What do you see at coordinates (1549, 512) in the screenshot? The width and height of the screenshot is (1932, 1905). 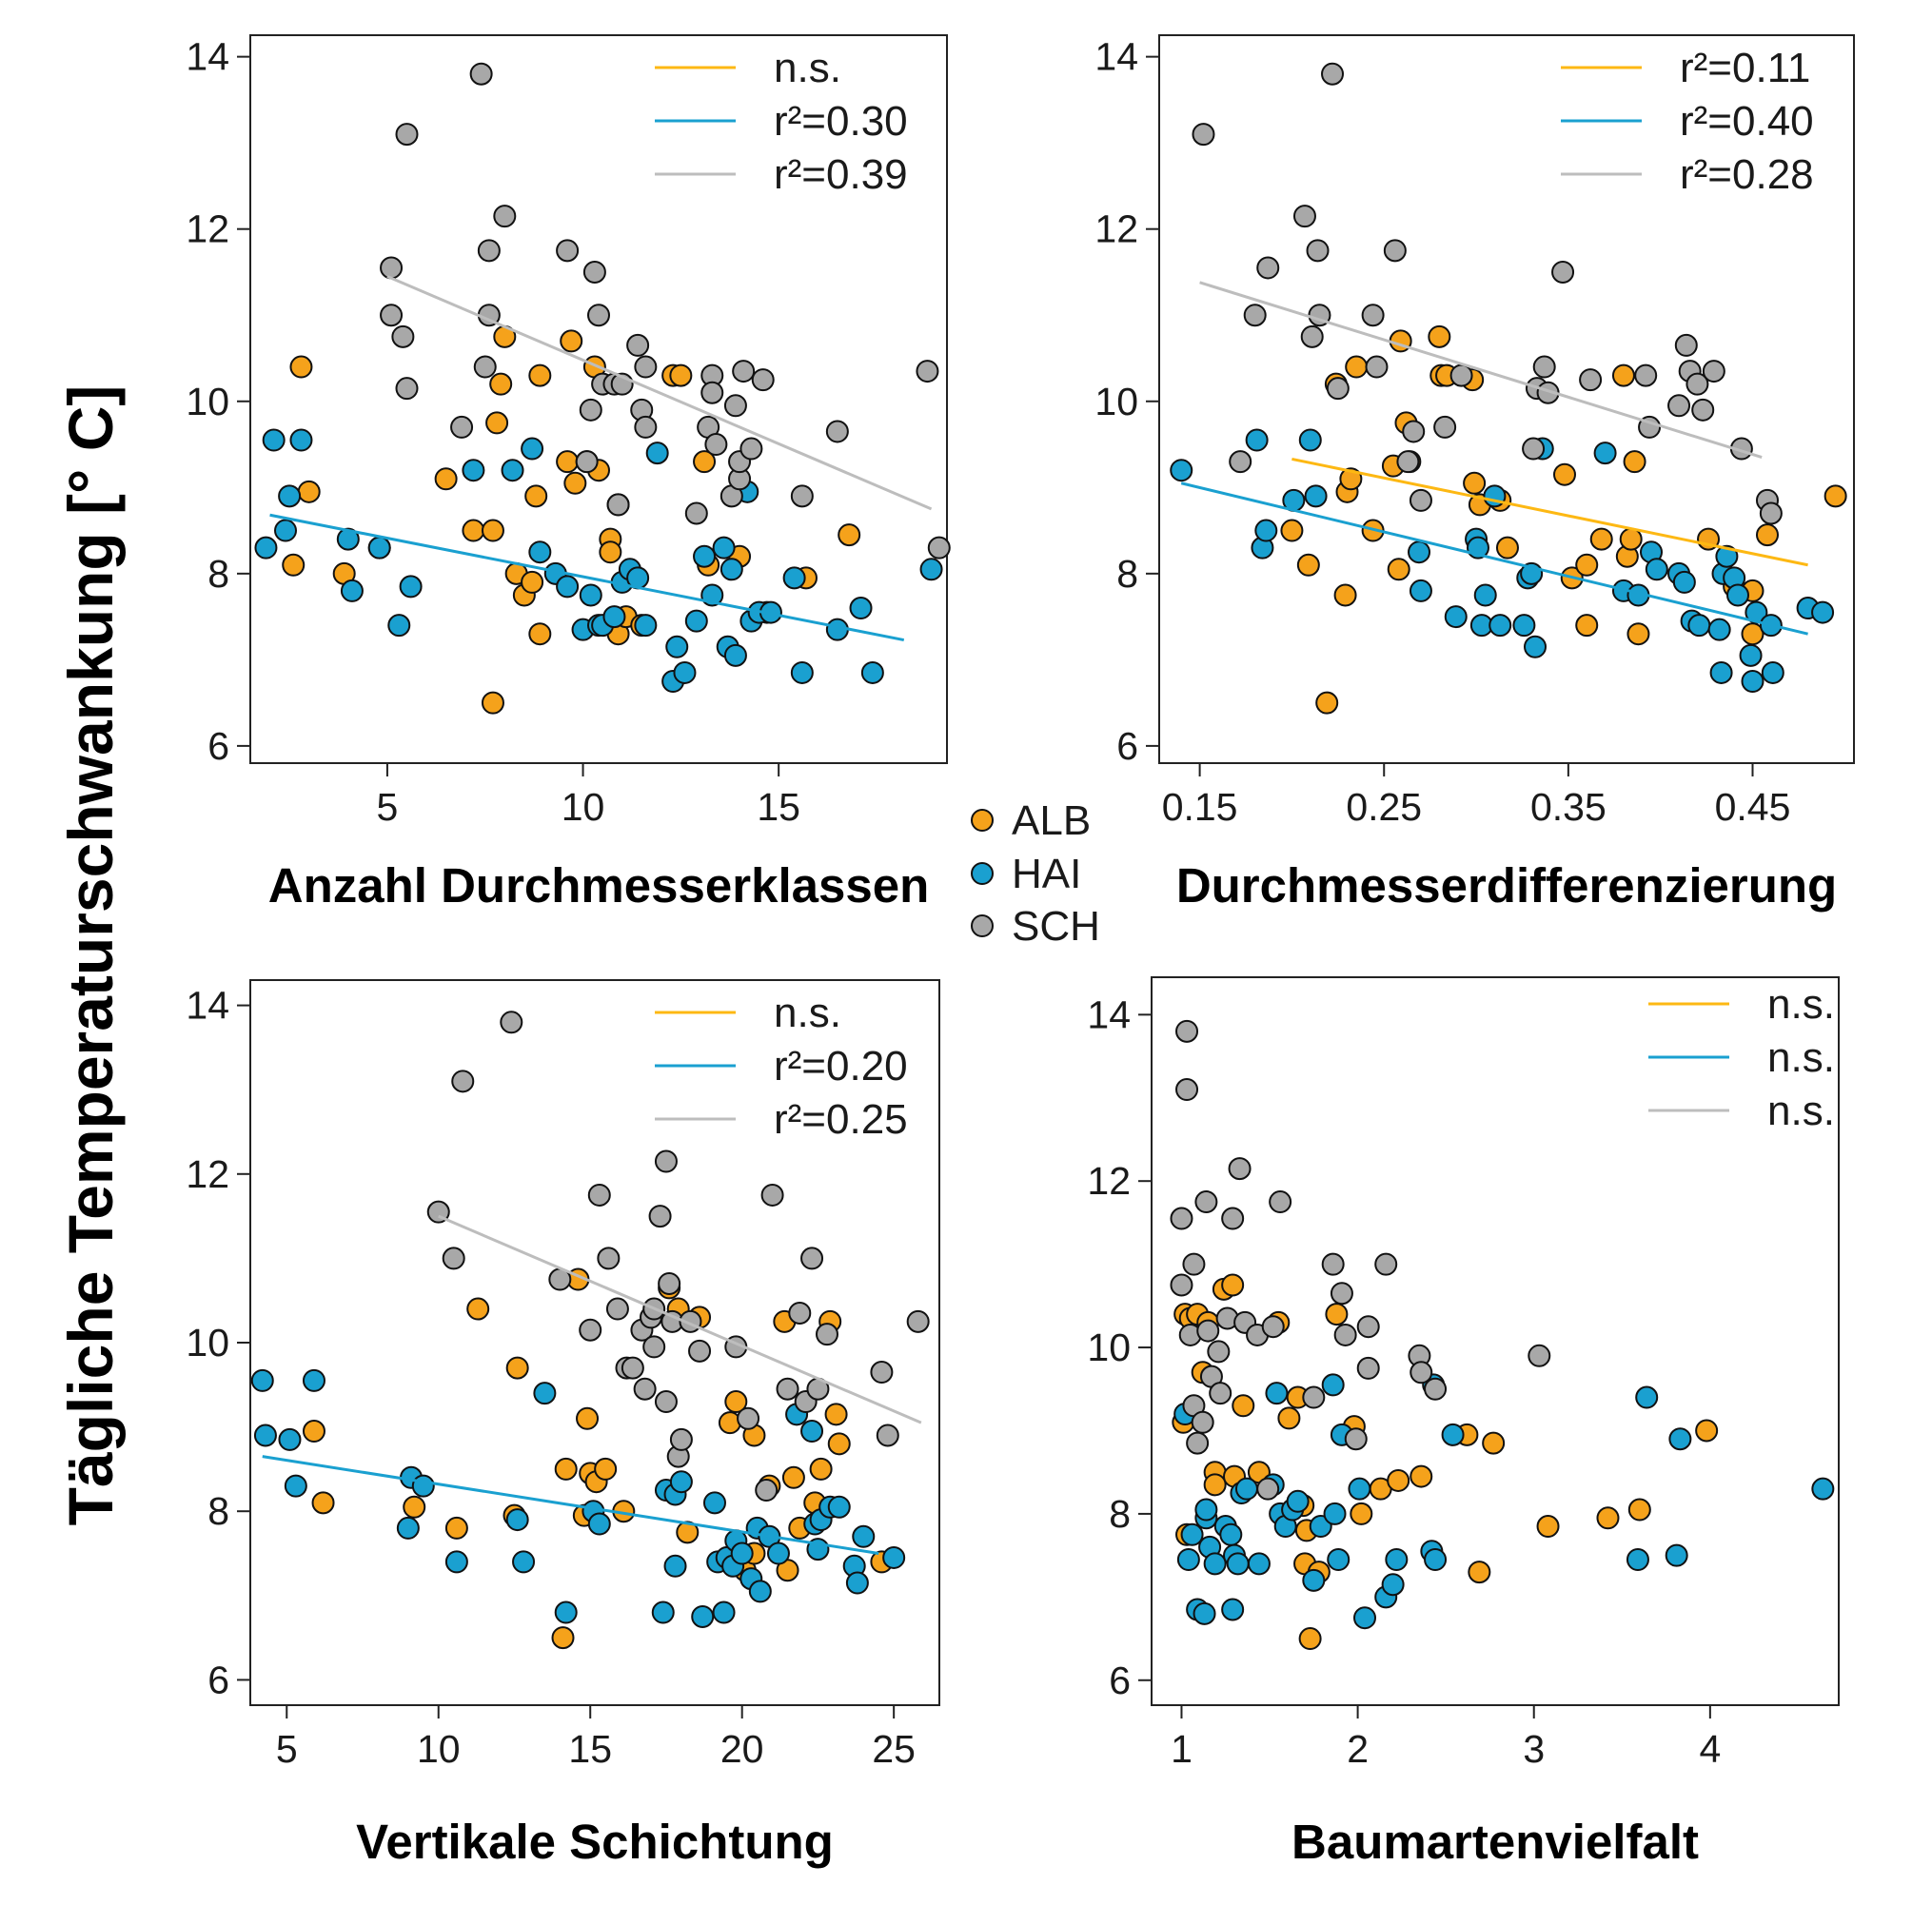 I see `fit-line-alb` at bounding box center [1549, 512].